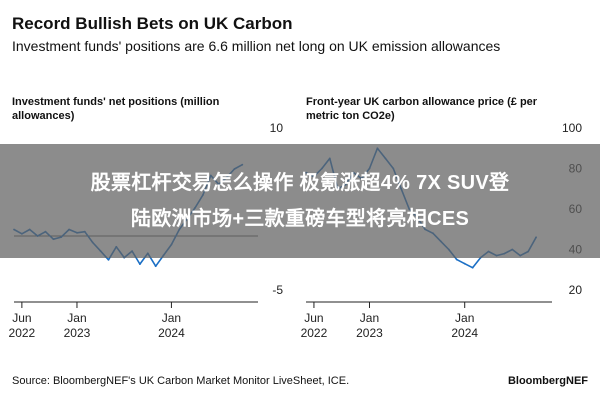  What do you see at coordinates (547, 381) in the screenshot?
I see `brand-logo-text: BloombergNEF` at bounding box center [547, 381].